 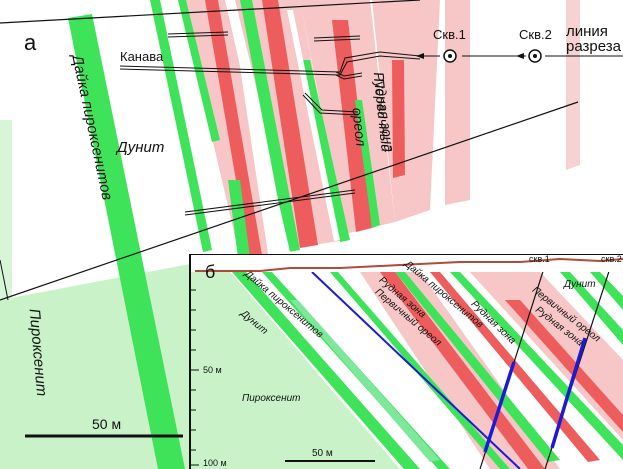 What do you see at coordinates (30, 42) in the screenshot?
I see `panel-letter-a: а` at bounding box center [30, 42].